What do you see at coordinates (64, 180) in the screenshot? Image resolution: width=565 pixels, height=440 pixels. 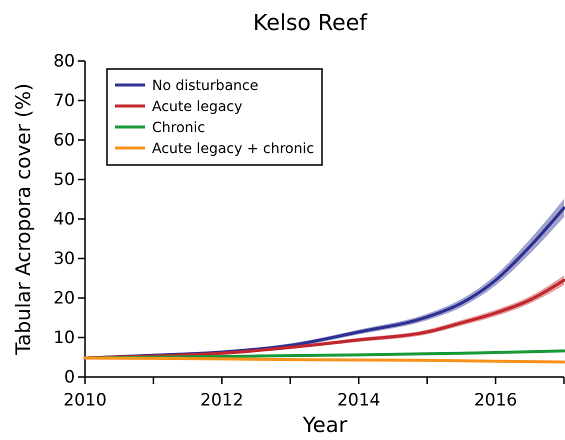 I see `y-tick-label: 50` at bounding box center [64, 180].